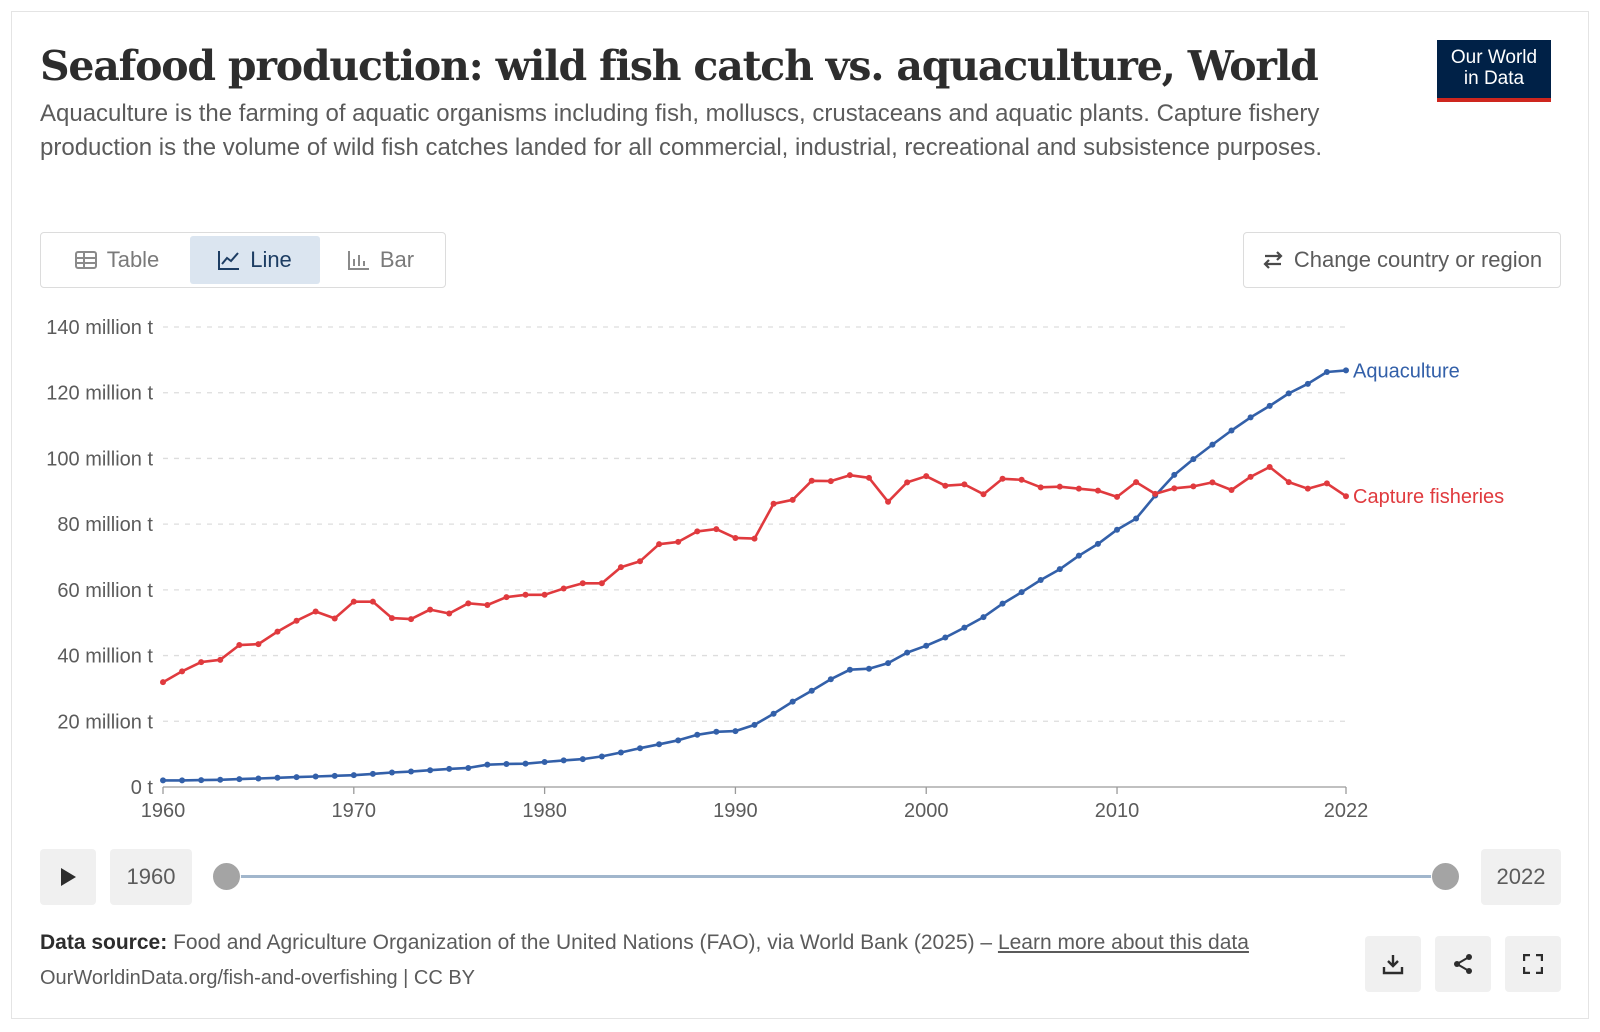 This screenshot has height=1032, width=1600. I want to click on tab-table: Table, so click(117, 260).